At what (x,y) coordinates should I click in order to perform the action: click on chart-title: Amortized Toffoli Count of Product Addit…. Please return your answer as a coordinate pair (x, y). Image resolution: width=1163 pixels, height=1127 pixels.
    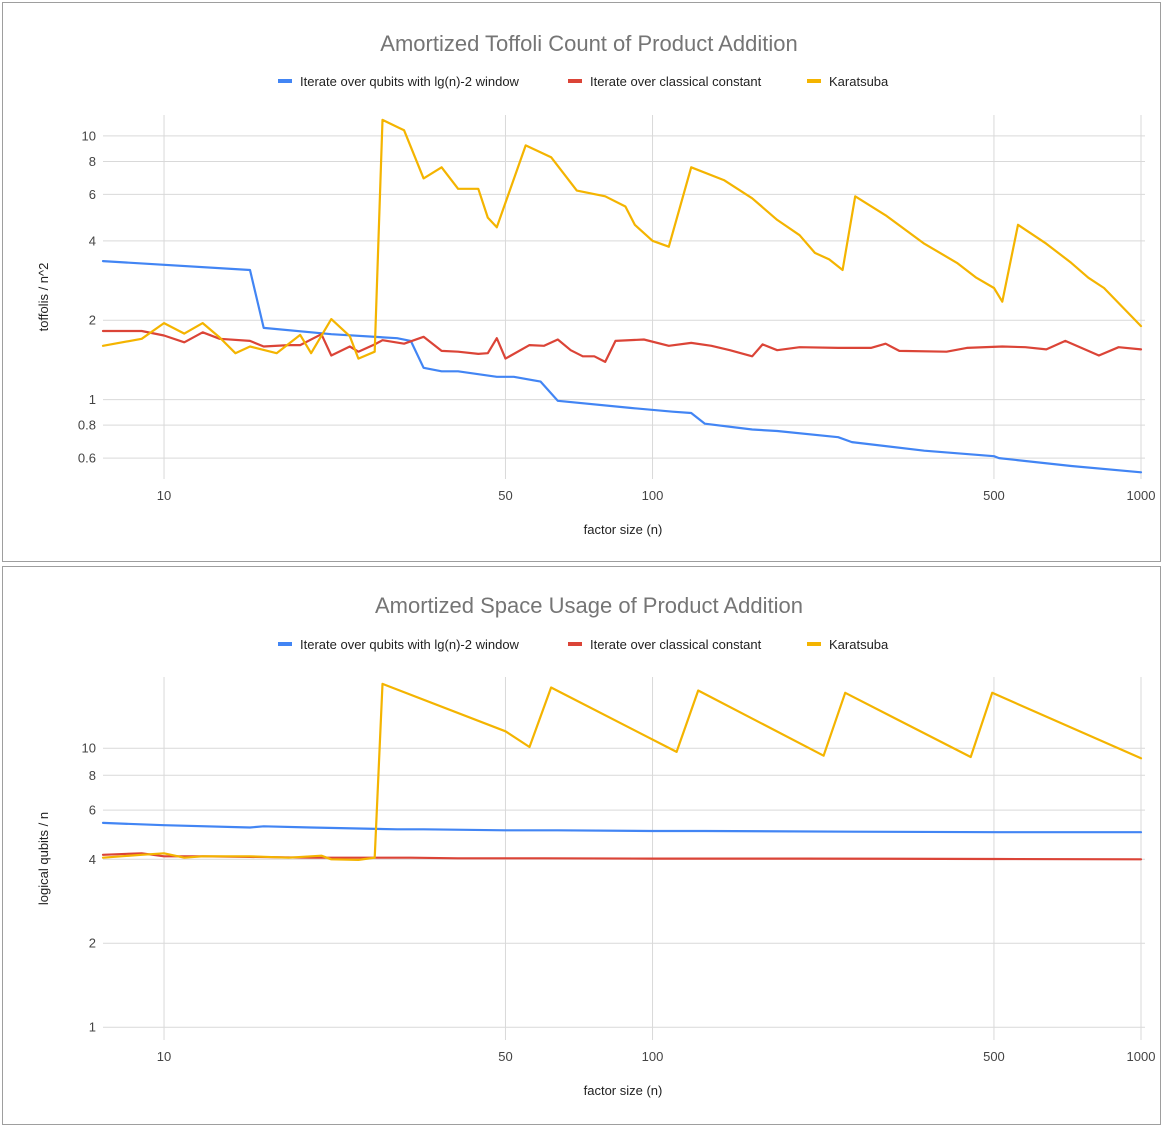
    Looking at the image, I should click on (588, 43).